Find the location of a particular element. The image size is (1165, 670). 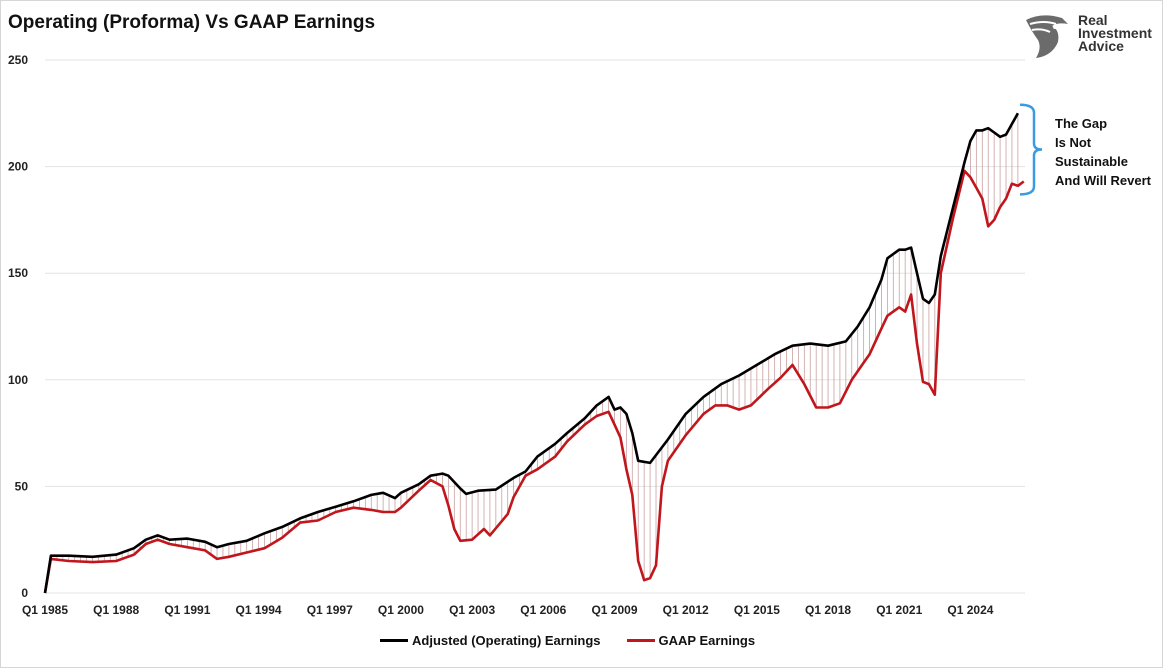

legend-swatch-operating is located at coordinates (394, 640).